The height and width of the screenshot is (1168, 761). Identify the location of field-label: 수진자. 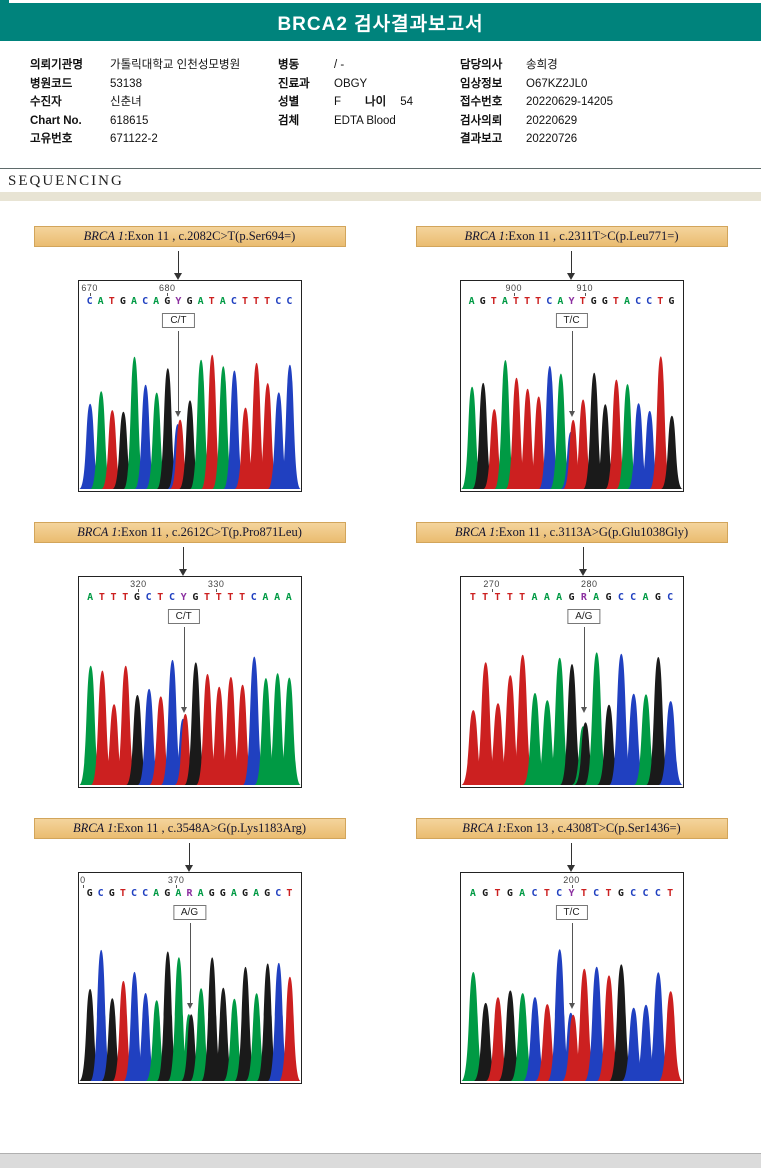
(46, 102).